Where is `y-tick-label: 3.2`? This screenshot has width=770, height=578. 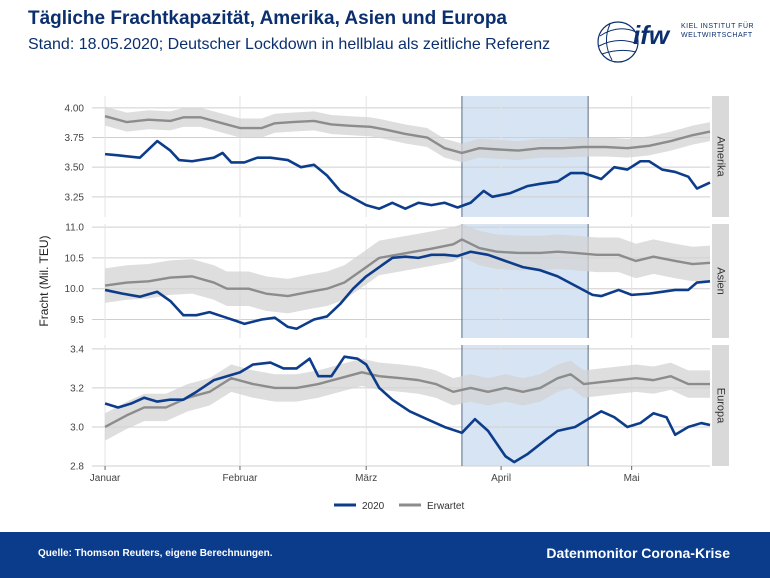
y-tick-label: 3.2 is located at coordinates (77, 388).